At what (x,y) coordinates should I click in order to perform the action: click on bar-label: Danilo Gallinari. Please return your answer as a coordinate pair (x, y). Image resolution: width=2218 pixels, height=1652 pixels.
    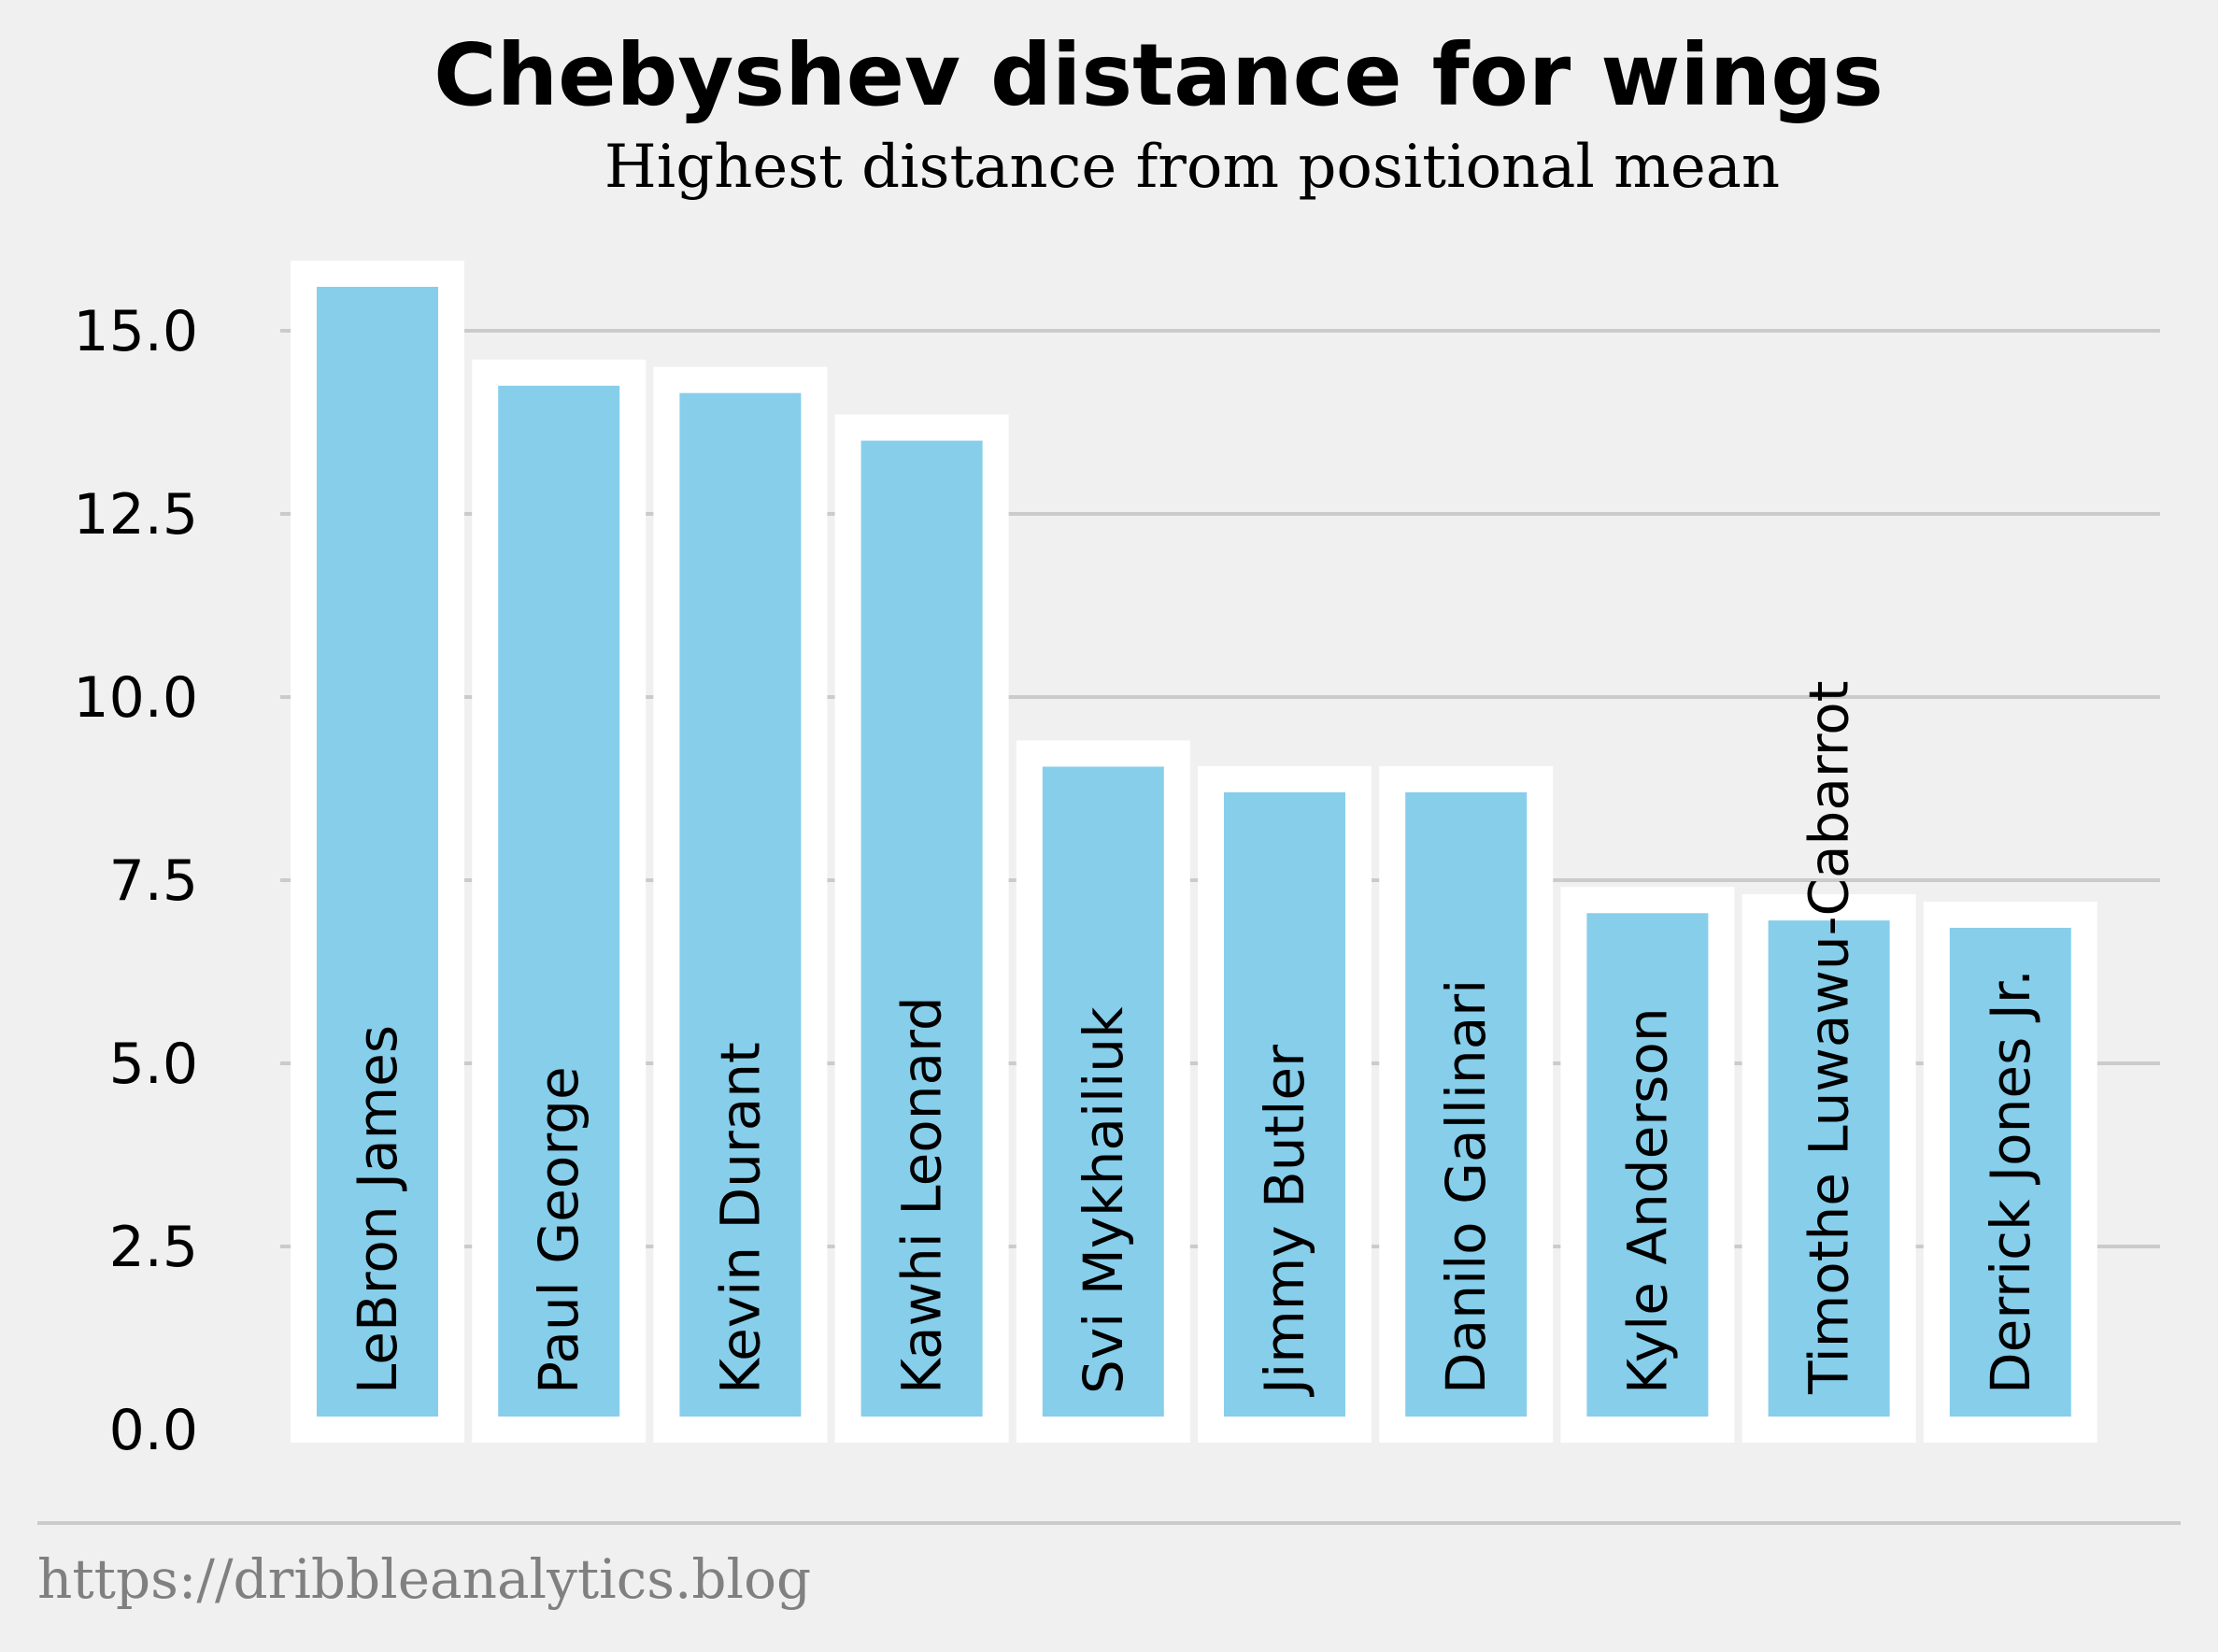
    Looking at the image, I should click on (1466, 1187).